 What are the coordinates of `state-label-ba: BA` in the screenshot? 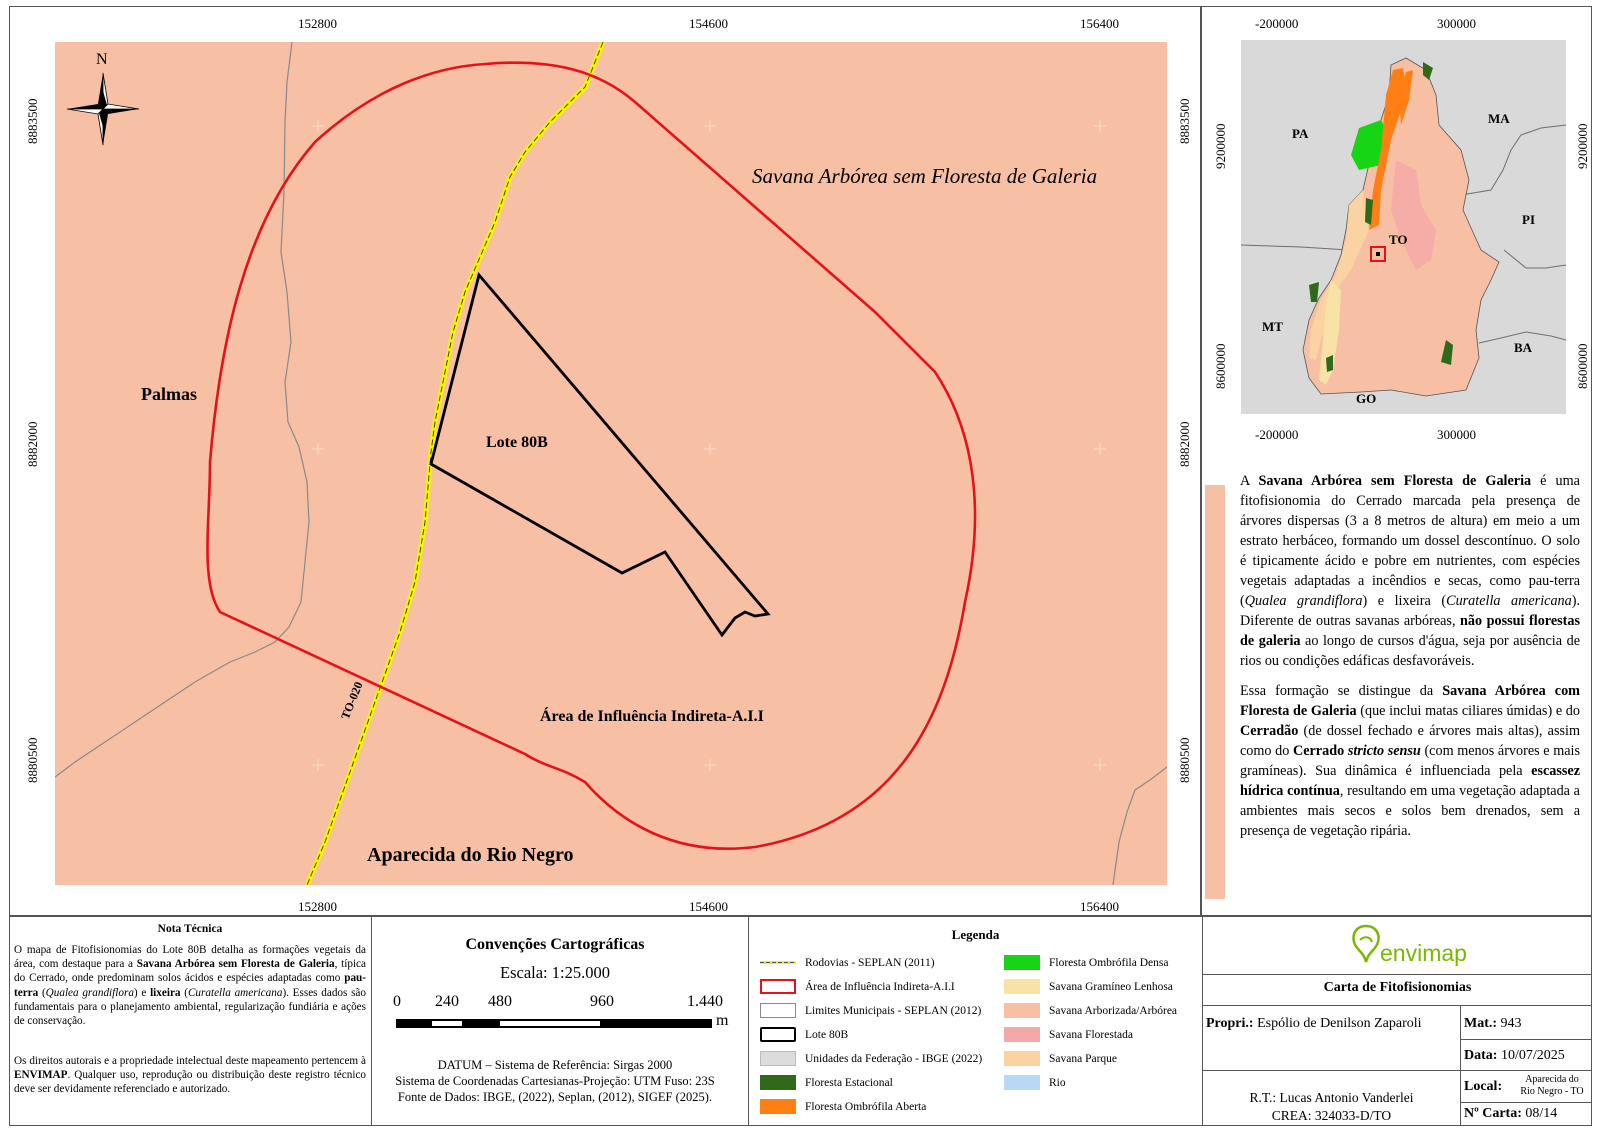 It's located at (1523, 347).